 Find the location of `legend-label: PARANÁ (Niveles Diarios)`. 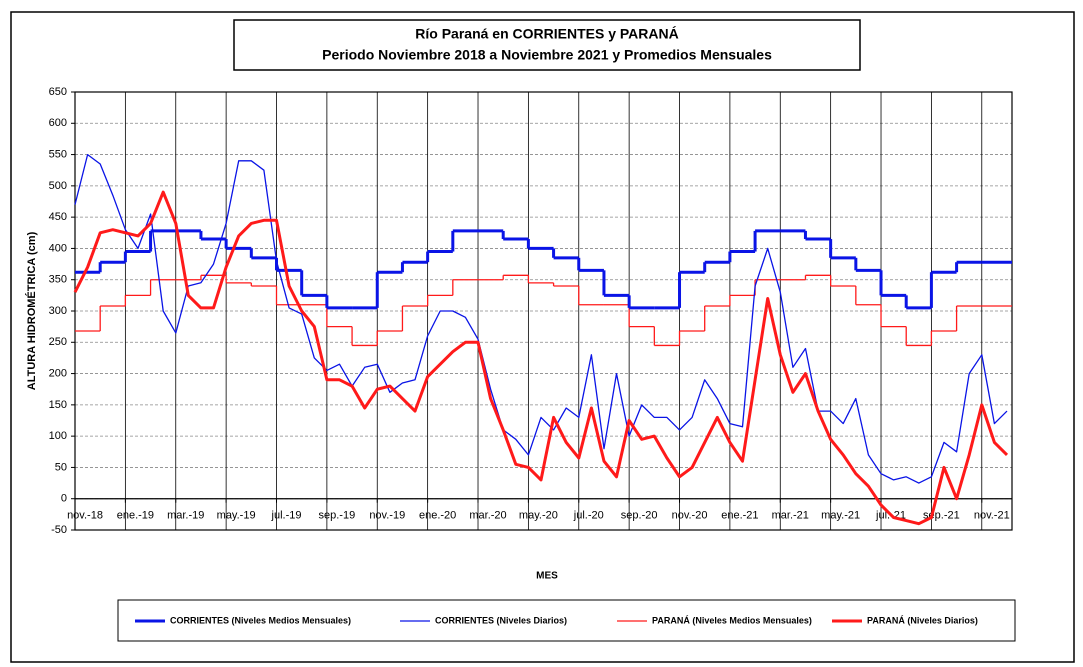

legend-label: PARANÁ (Niveles Diarios) is located at coordinates (922, 620).